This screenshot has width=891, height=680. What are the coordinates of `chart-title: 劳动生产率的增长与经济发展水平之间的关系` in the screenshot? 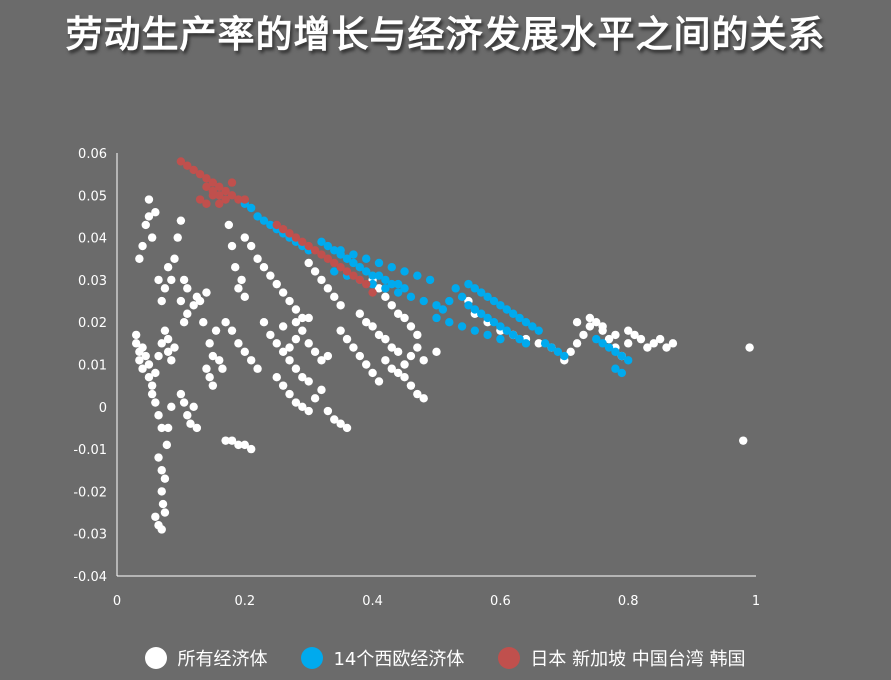 It's located at (445, 34).